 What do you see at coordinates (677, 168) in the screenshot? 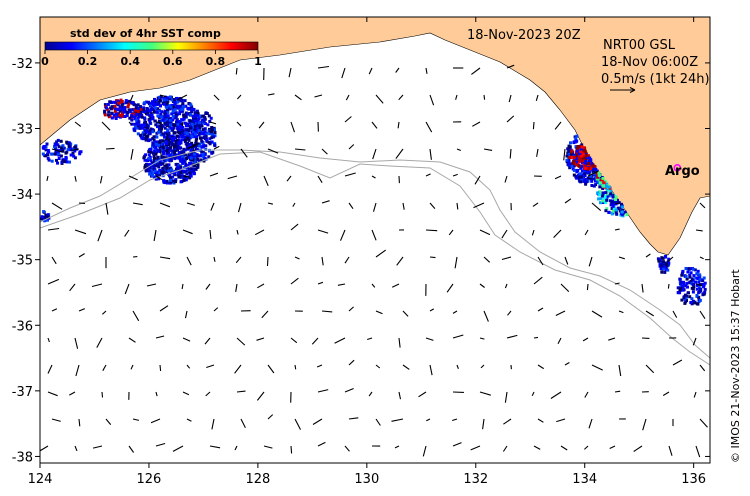
I see `argo-float-marker` at bounding box center [677, 168].